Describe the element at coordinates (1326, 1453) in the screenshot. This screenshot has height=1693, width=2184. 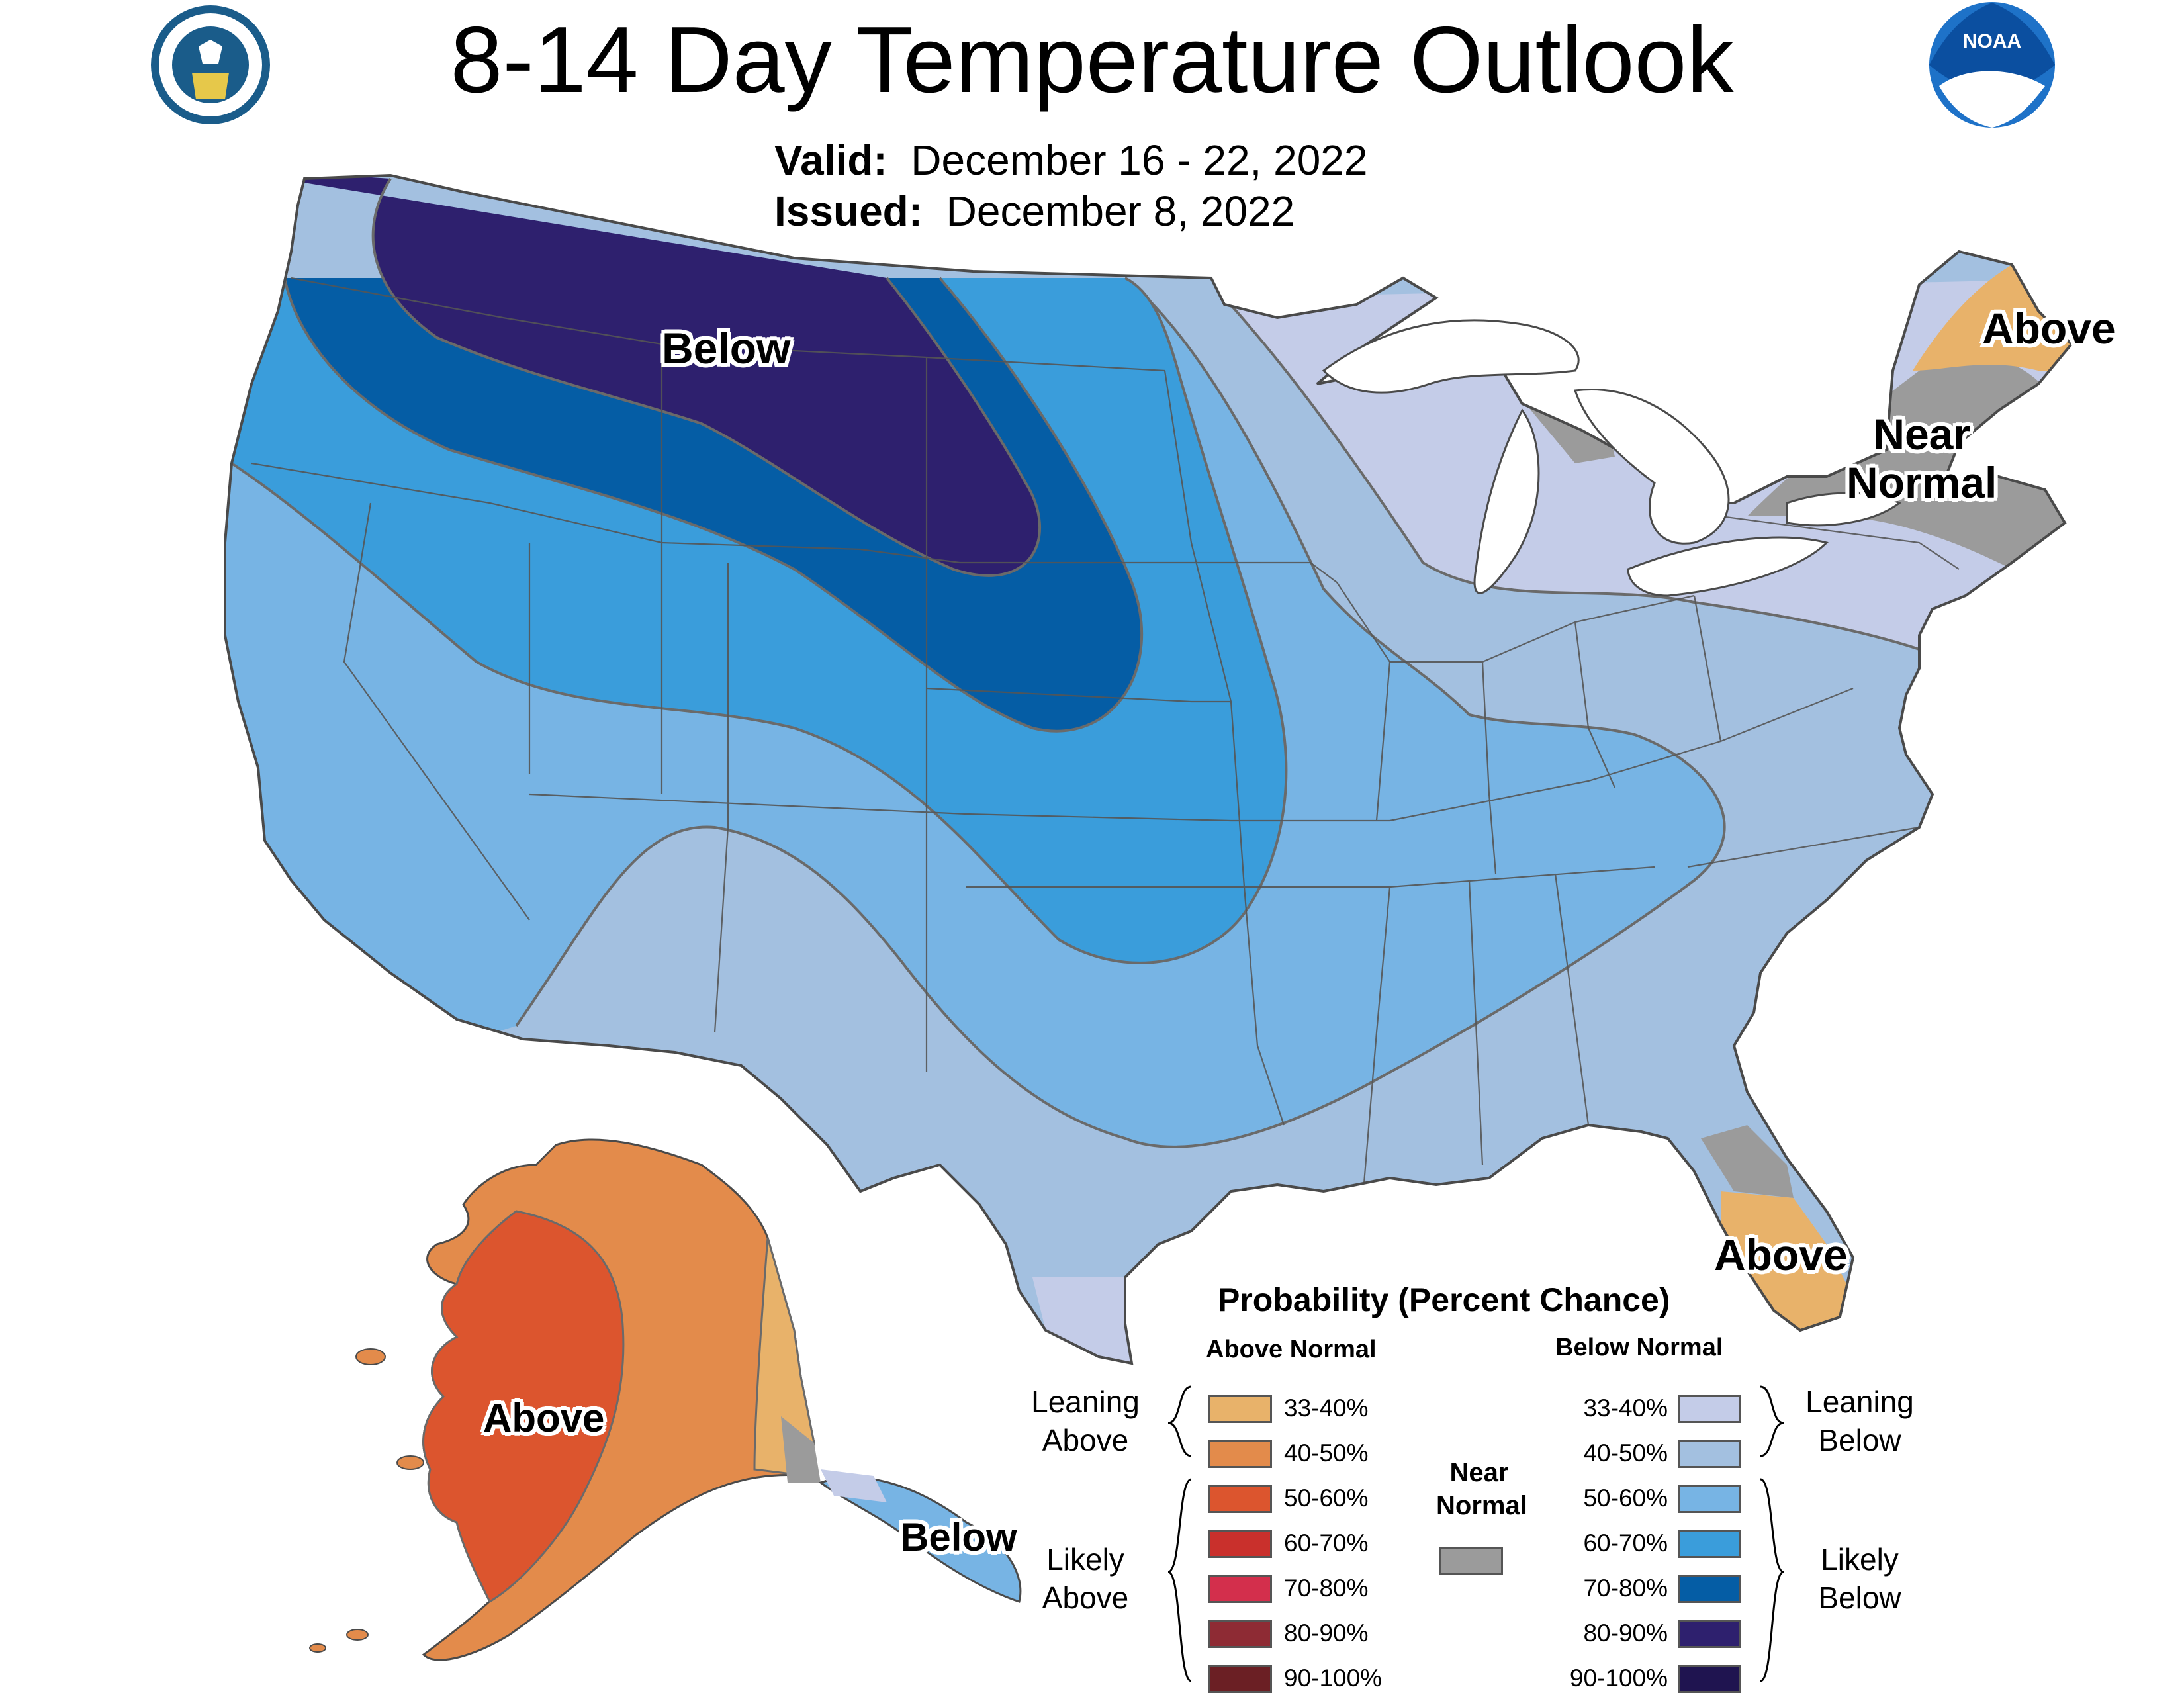
I see `legend-above-range-1: 40-50%` at that location.